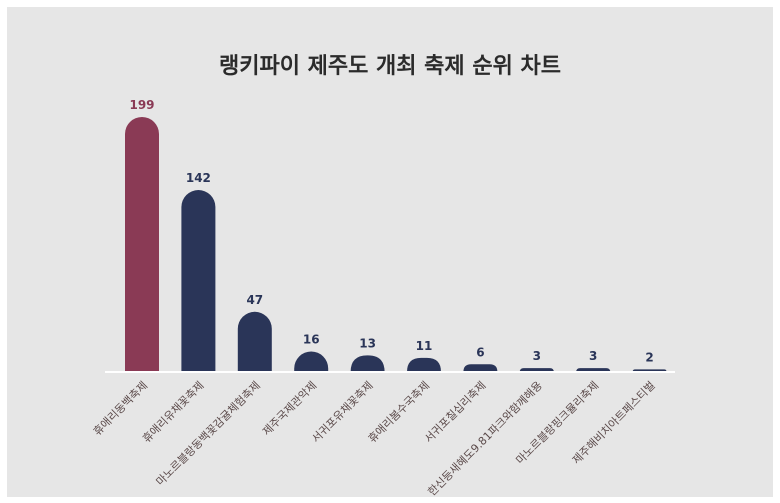  What do you see at coordinates (367, 343) in the screenshot?
I see `value-label-4: 13` at bounding box center [367, 343].